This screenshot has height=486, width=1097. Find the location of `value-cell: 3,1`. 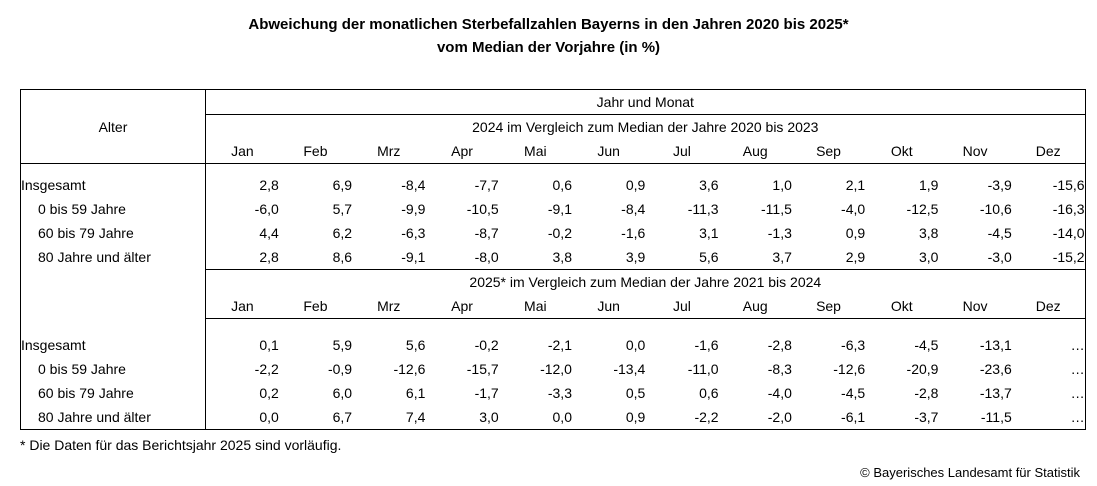

value-cell: 3,1 is located at coordinates (709, 233).